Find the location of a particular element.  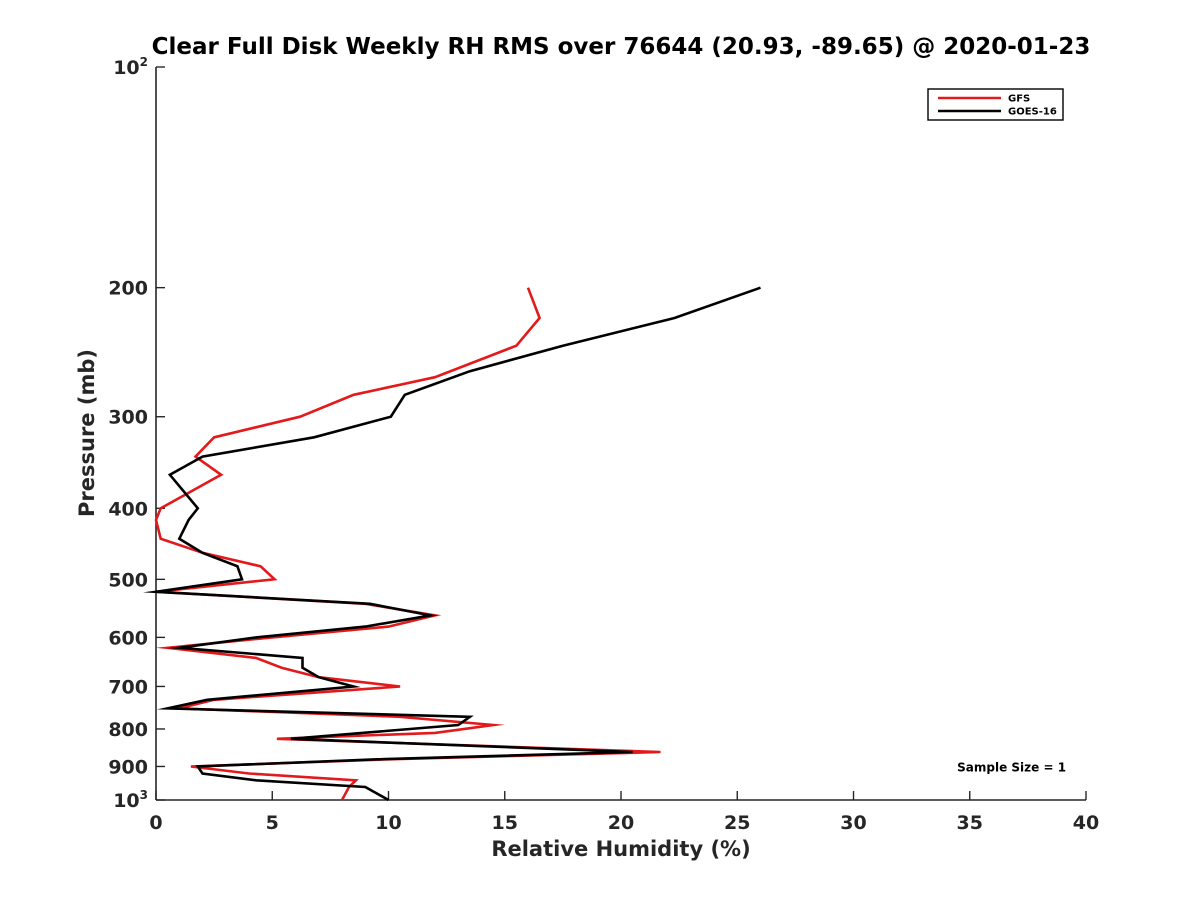

y-tick-label: 500 is located at coordinates (128, 580).